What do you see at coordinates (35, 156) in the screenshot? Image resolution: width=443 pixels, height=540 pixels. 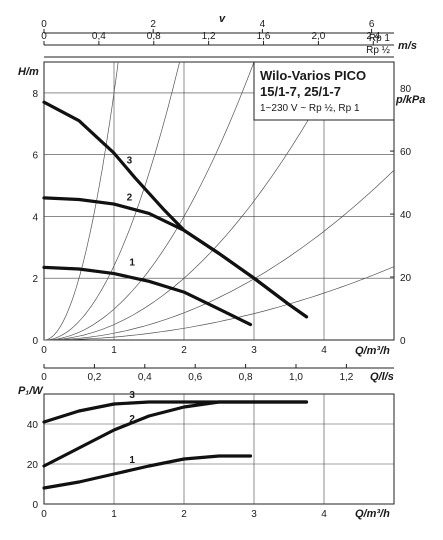 I see `y-tick-label: 6` at bounding box center [35, 156].